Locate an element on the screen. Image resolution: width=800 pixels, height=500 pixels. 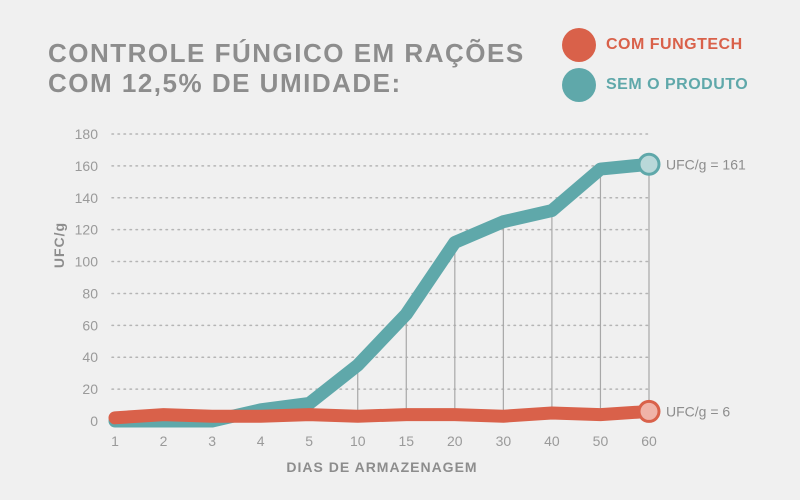
y-tick-label: 40 is located at coordinates (90, 357).